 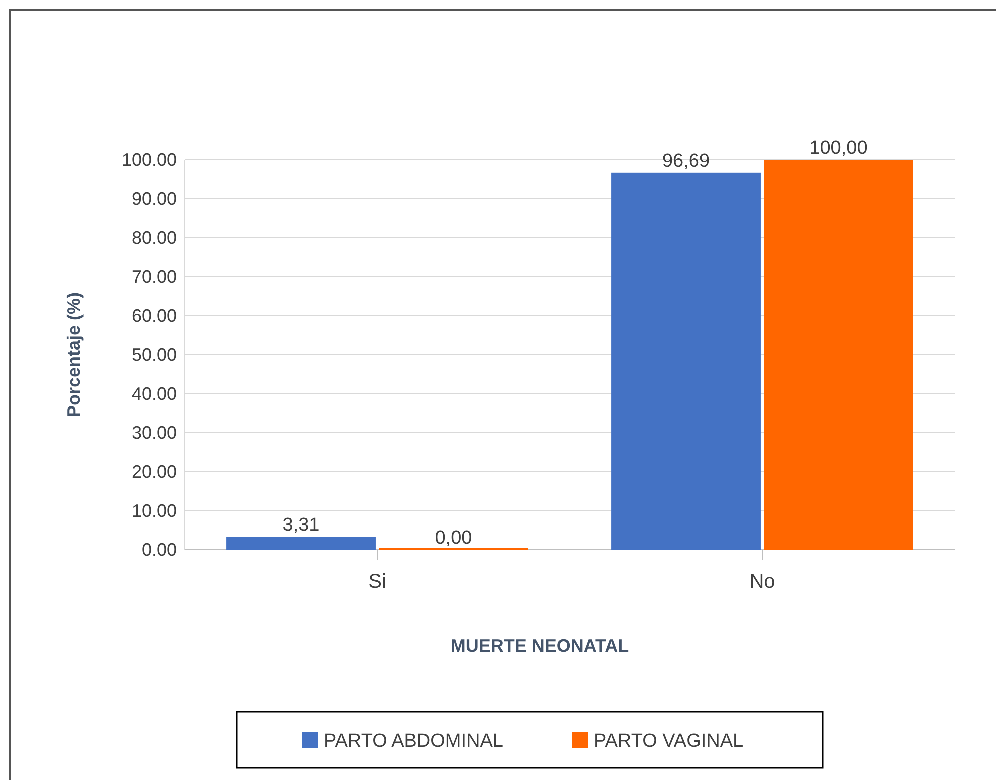 I want to click on legend-label: PARTO ABDOMINAL, so click(x=414, y=741).